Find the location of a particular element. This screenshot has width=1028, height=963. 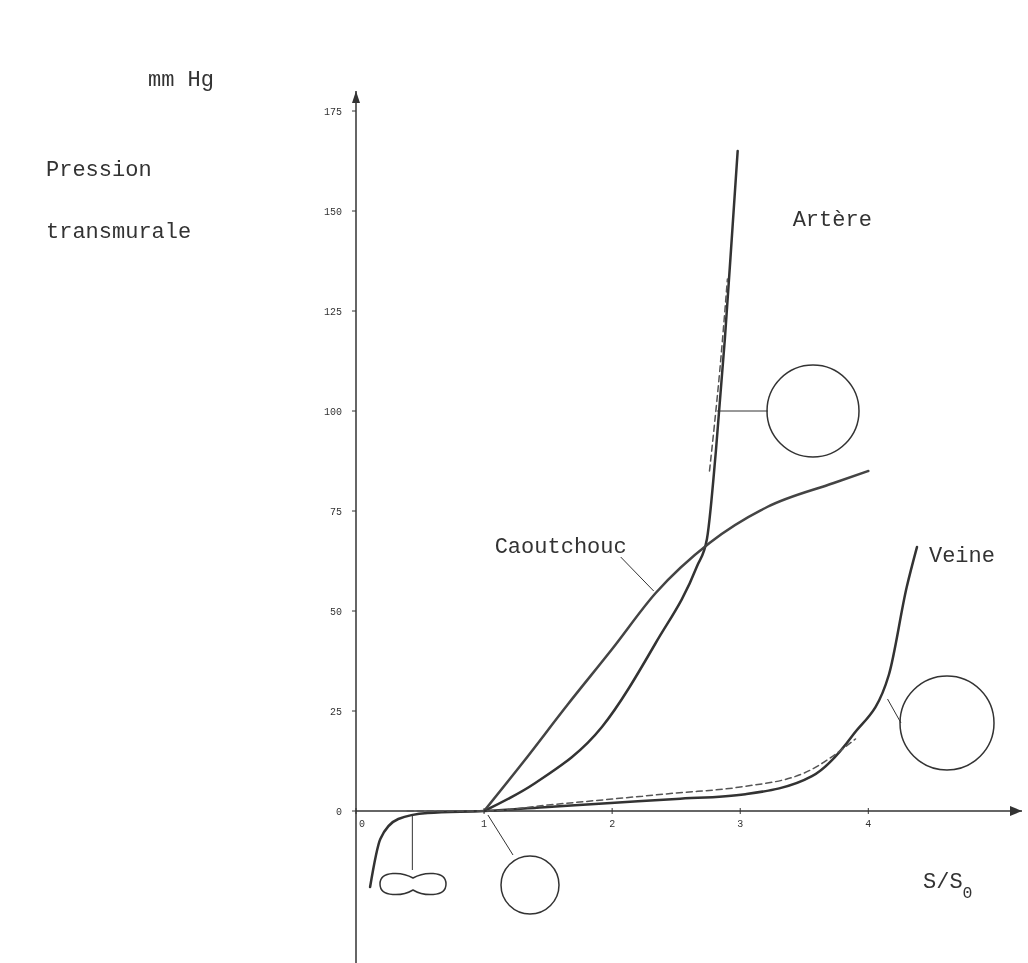

y-tick-label: 150 is located at coordinates (332, 212).